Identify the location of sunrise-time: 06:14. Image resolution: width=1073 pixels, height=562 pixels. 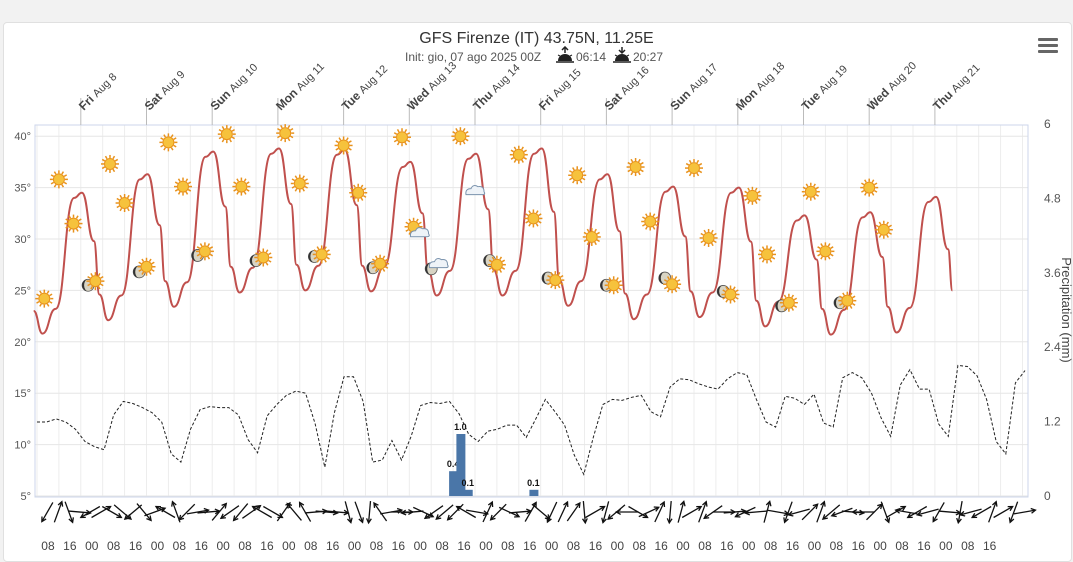
(591, 57).